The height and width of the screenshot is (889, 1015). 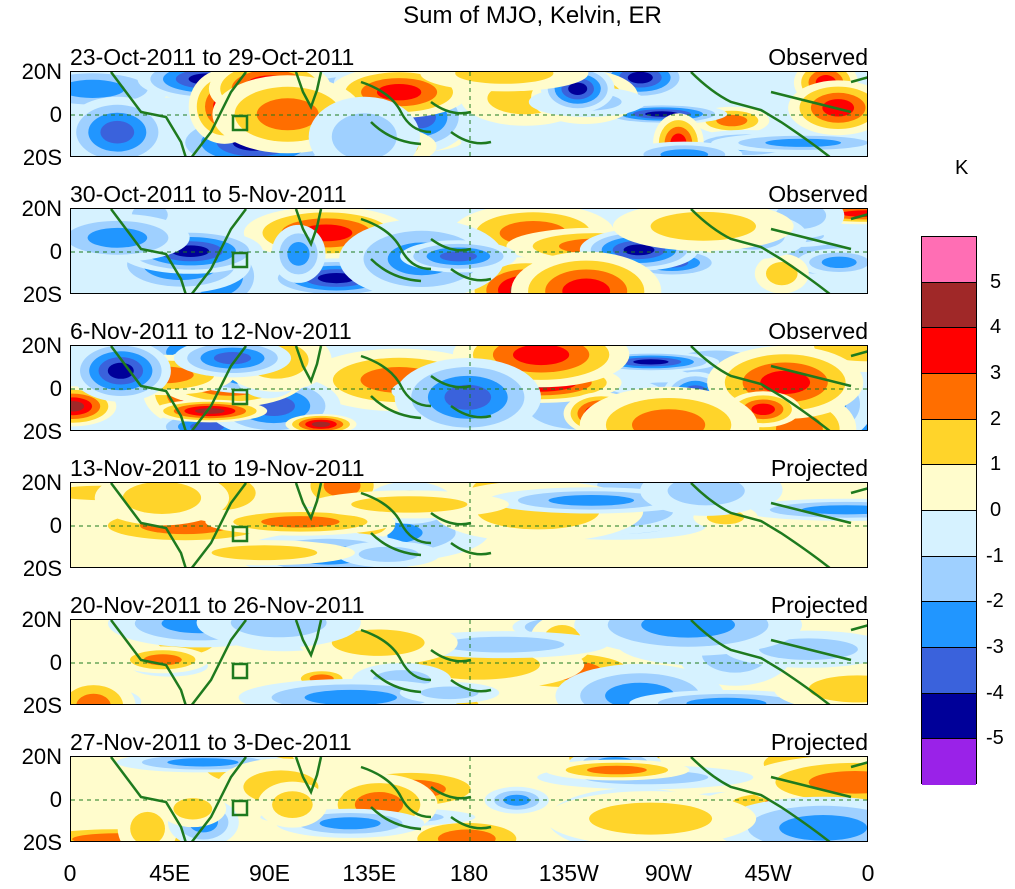 What do you see at coordinates (211, 742) in the screenshot?
I see `panel-date-range: 27-Nov-2011 to 3-Dec-2011` at bounding box center [211, 742].